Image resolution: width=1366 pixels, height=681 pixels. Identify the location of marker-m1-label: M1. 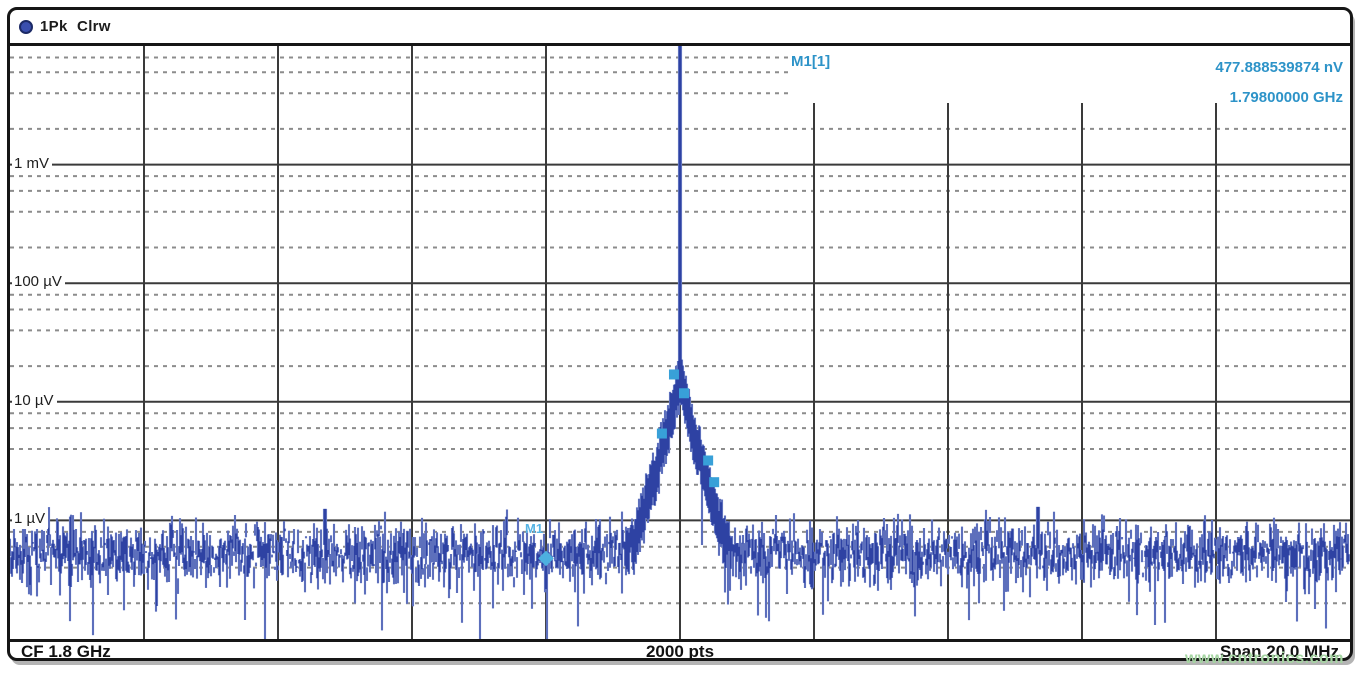
(534, 529).